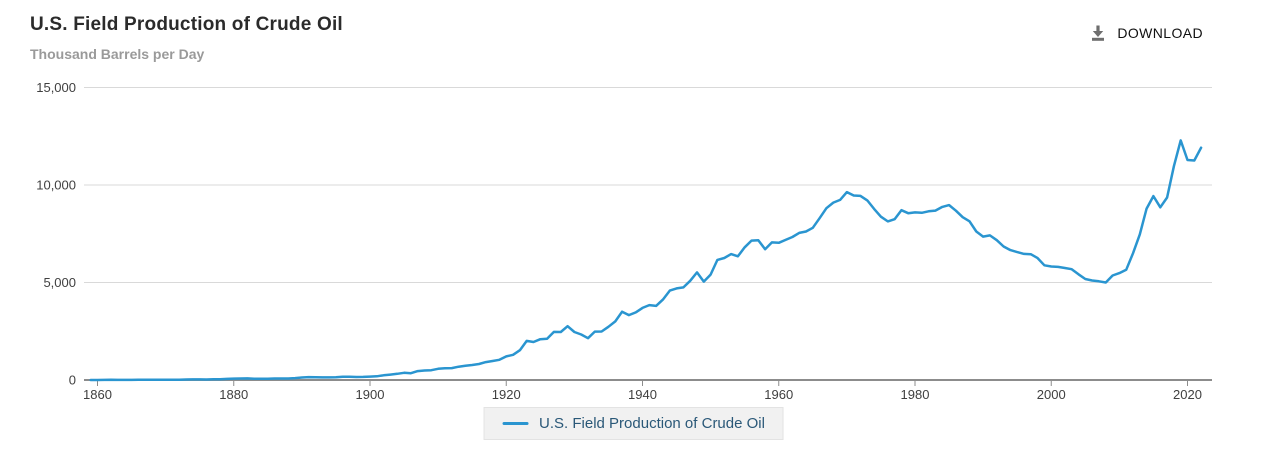  What do you see at coordinates (642, 394) in the screenshot?
I see `x-tick-label: 1940` at bounding box center [642, 394].